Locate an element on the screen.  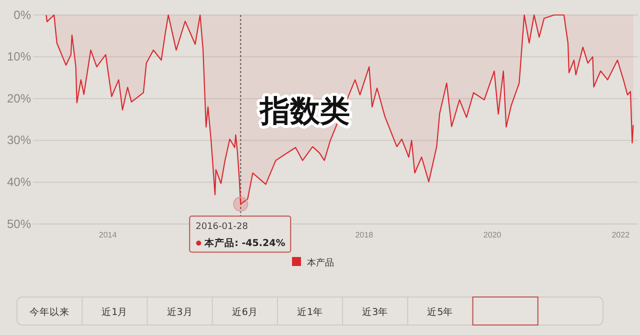
text: 近3月 is located at coordinates (179, 312).